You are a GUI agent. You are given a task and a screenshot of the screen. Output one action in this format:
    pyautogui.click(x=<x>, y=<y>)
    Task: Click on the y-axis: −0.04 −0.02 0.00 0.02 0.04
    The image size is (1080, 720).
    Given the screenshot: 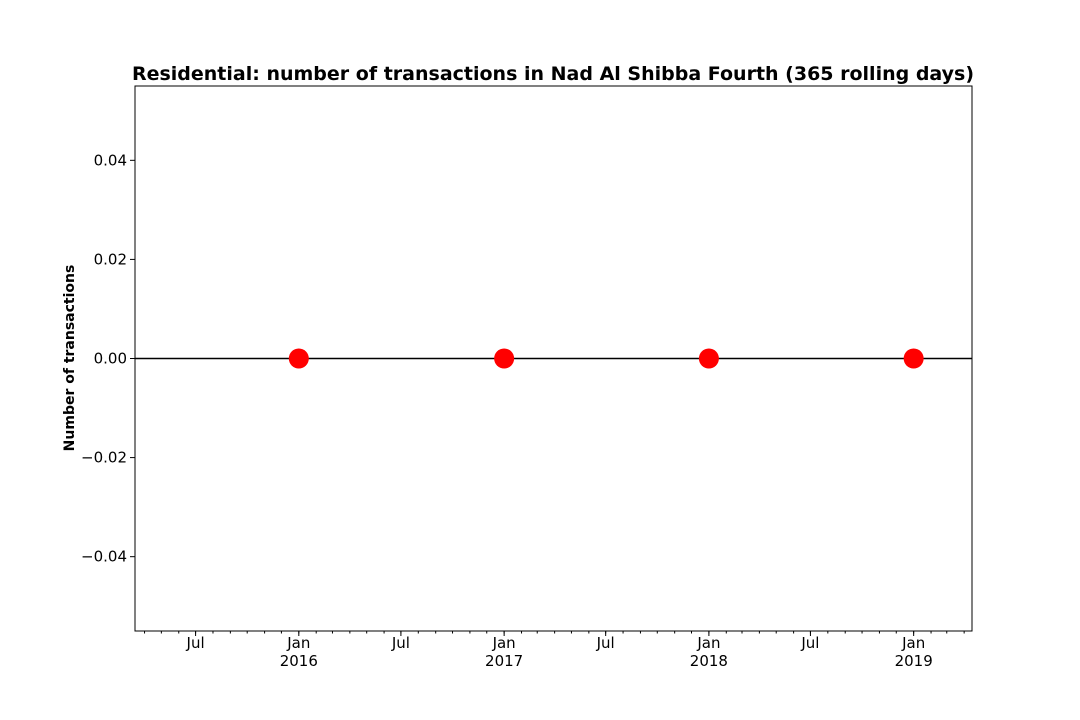 What is the action you would take?
    pyautogui.click(x=108, y=358)
    